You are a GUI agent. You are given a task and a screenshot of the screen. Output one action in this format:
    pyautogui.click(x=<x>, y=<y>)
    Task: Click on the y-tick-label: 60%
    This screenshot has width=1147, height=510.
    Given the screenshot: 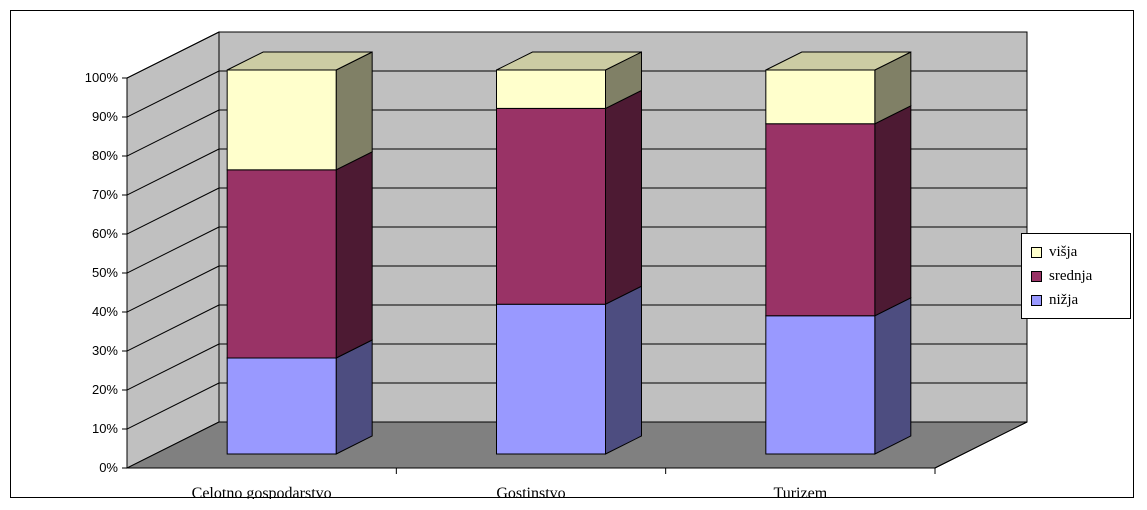 What is the action you would take?
    pyautogui.click(x=105, y=233)
    